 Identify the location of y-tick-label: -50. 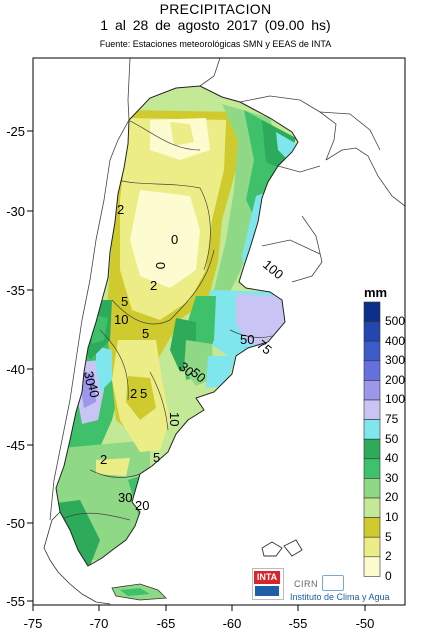
(15, 523).